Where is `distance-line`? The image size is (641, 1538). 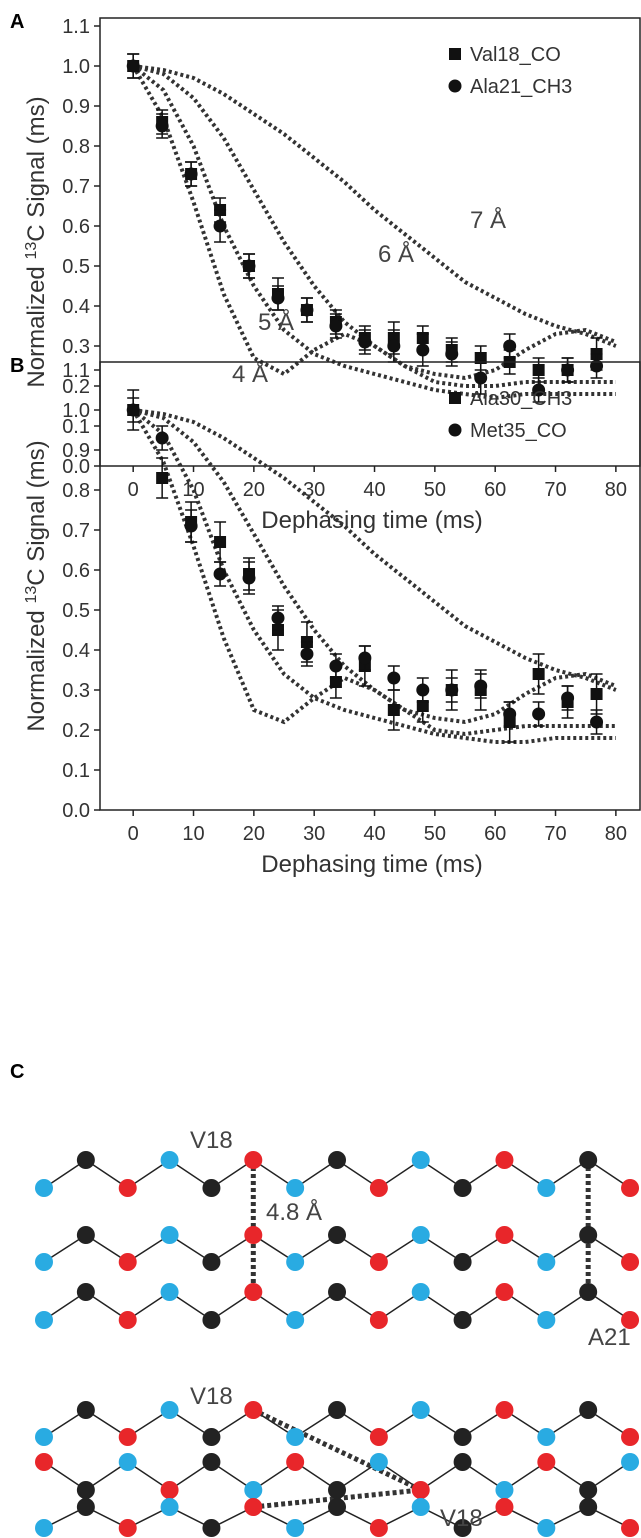
distance-line is located at coordinates (337, 1450).